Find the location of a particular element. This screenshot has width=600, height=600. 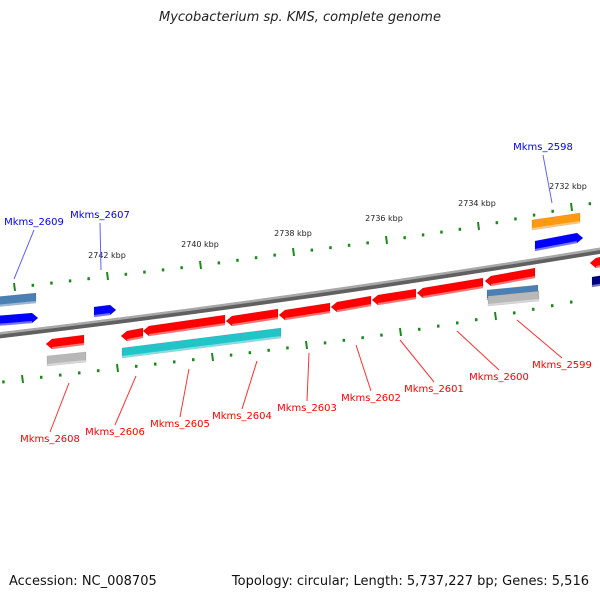

gene-mkms-2598-highlight is located at coordinates (556, 246).